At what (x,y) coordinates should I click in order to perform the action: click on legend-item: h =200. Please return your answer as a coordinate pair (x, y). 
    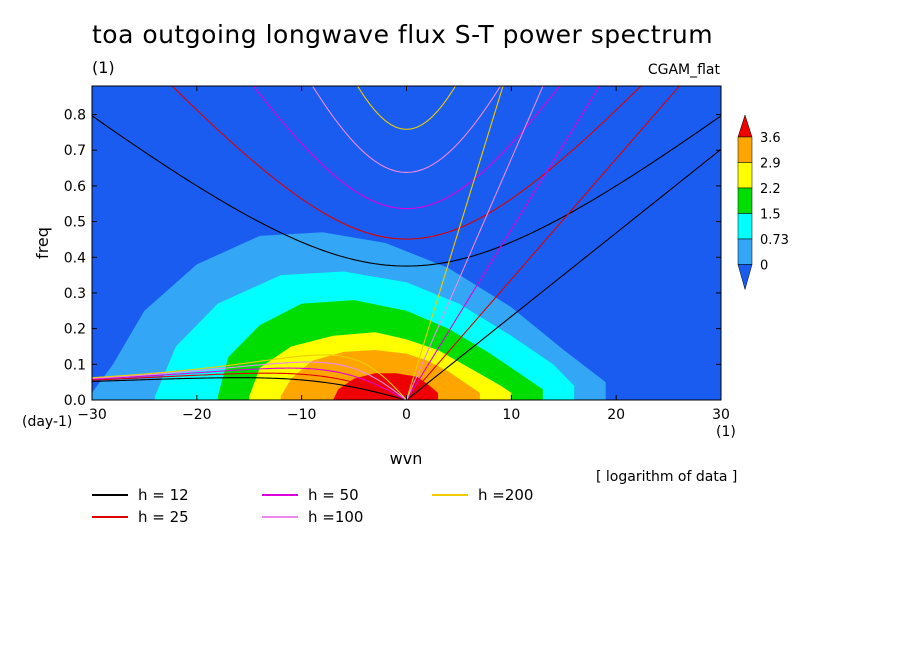
    Looking at the image, I should click on (482, 495).